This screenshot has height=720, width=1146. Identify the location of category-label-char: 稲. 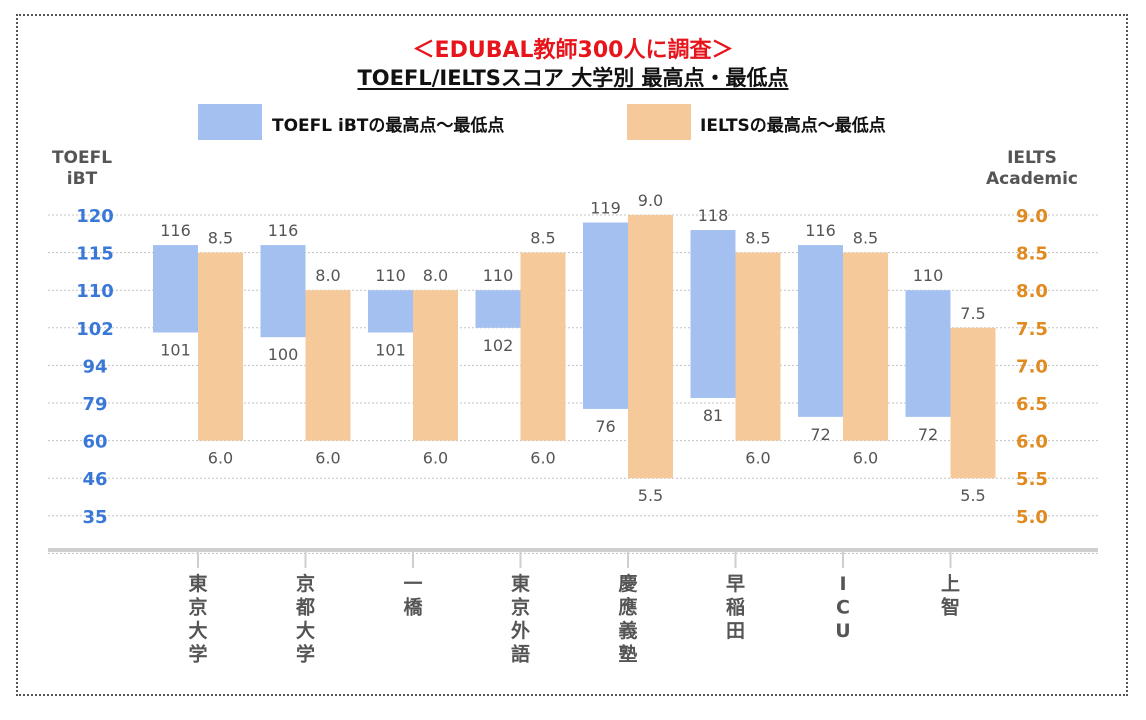
(735, 608).